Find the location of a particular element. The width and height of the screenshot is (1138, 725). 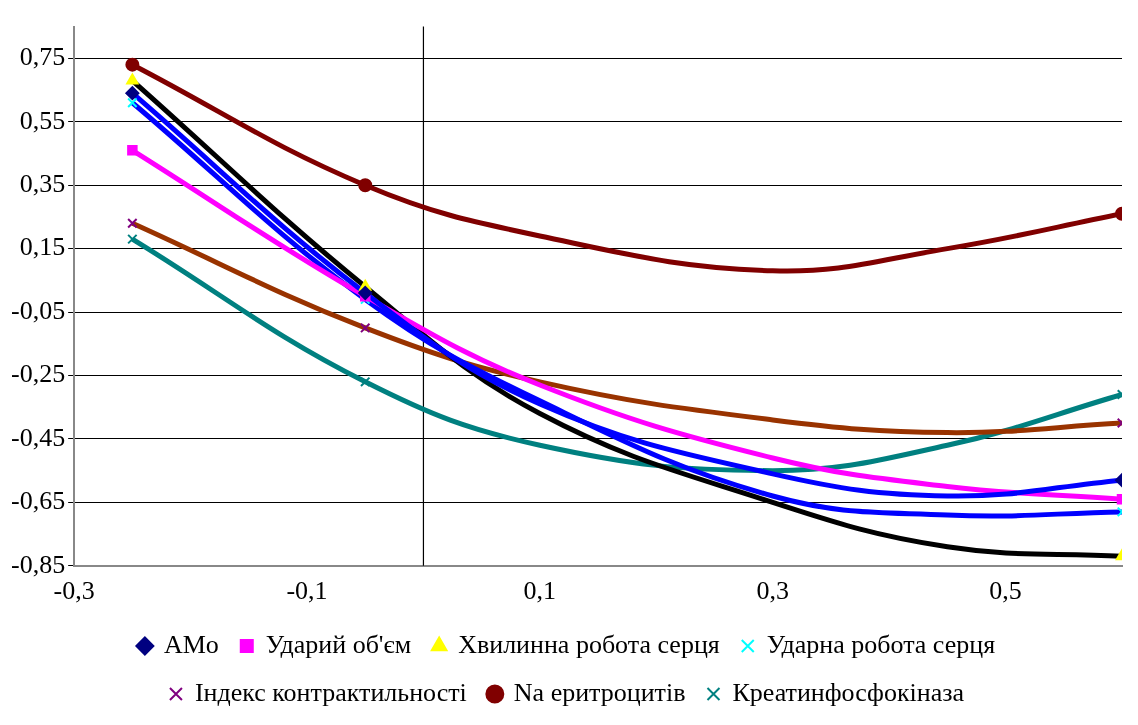

y-tick-label: 0,15 is located at coordinates (42, 247).